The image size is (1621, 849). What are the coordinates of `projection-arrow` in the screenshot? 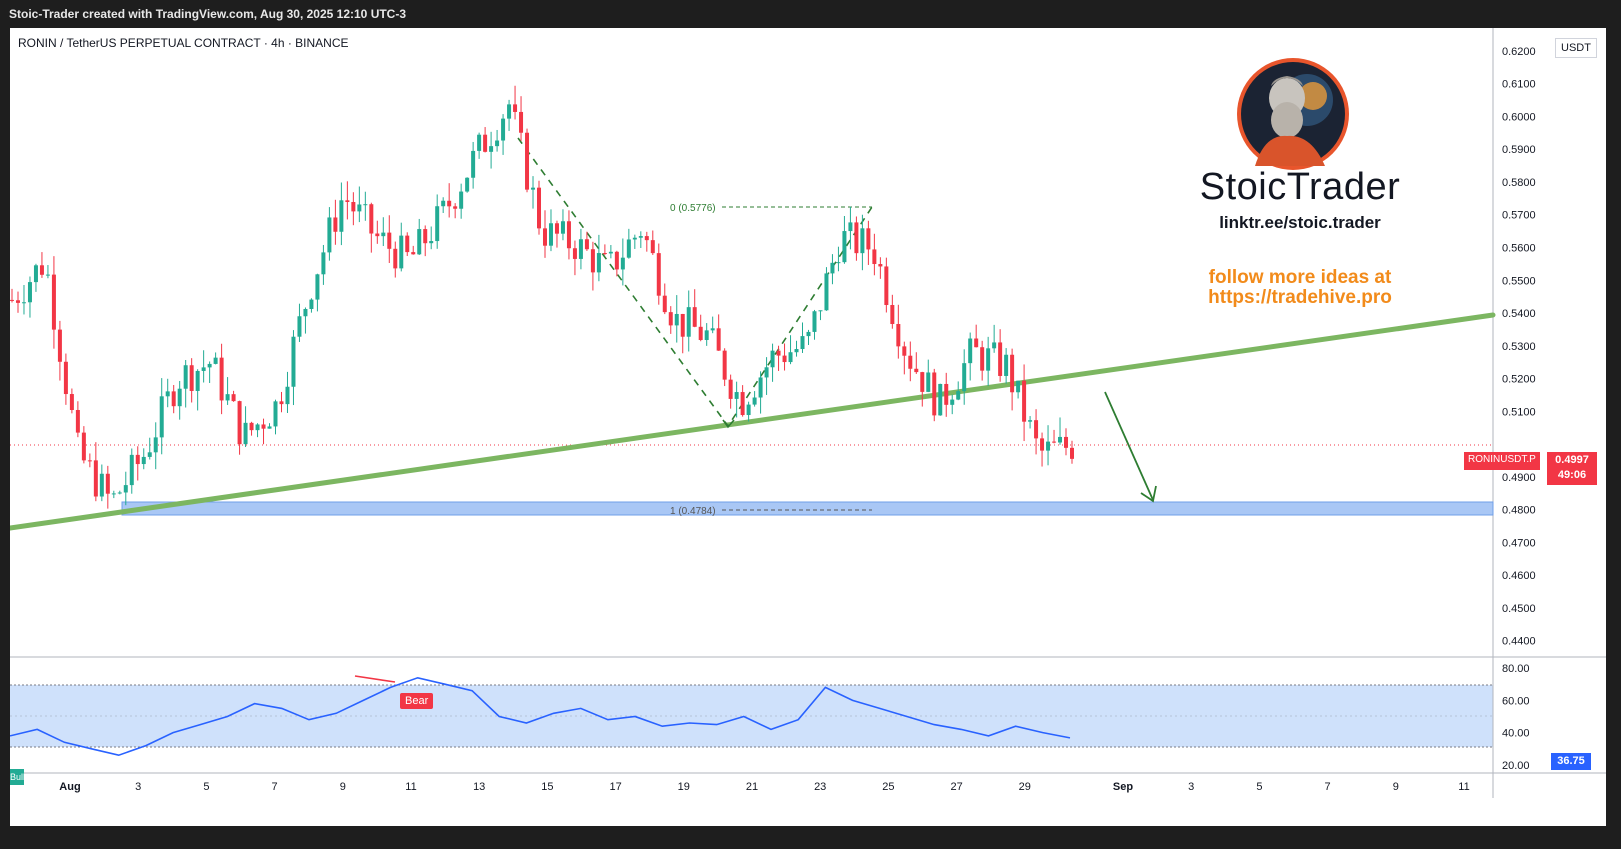 It's located at (1129, 446).